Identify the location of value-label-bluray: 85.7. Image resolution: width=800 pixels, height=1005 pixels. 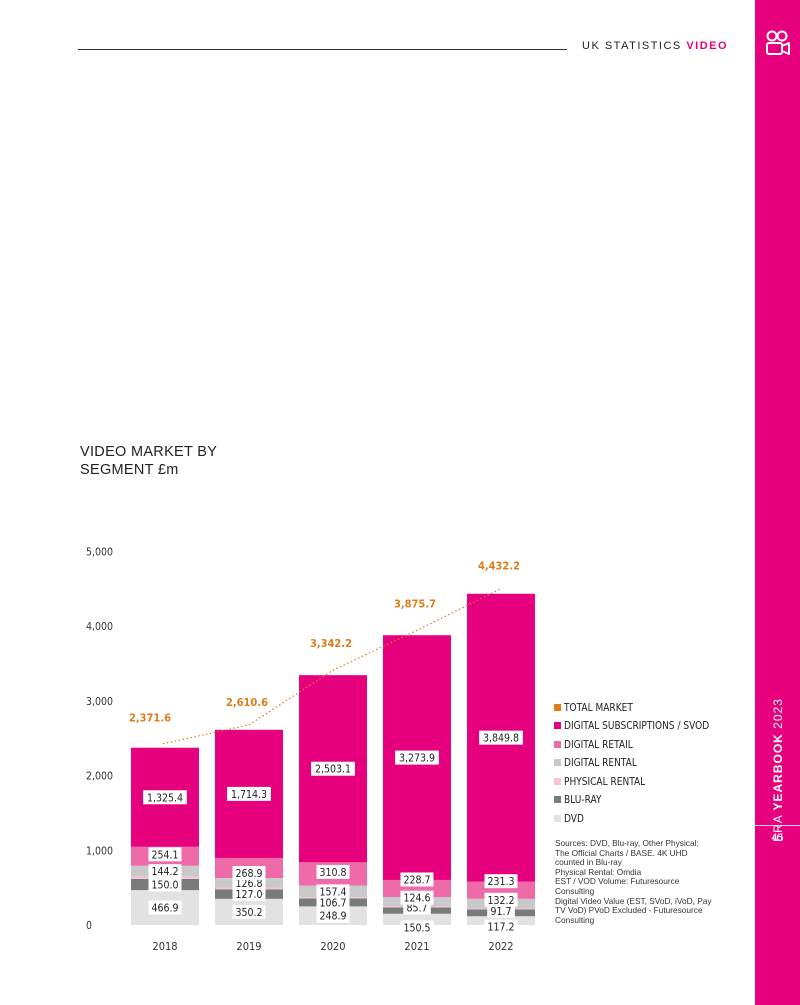
(416, 909).